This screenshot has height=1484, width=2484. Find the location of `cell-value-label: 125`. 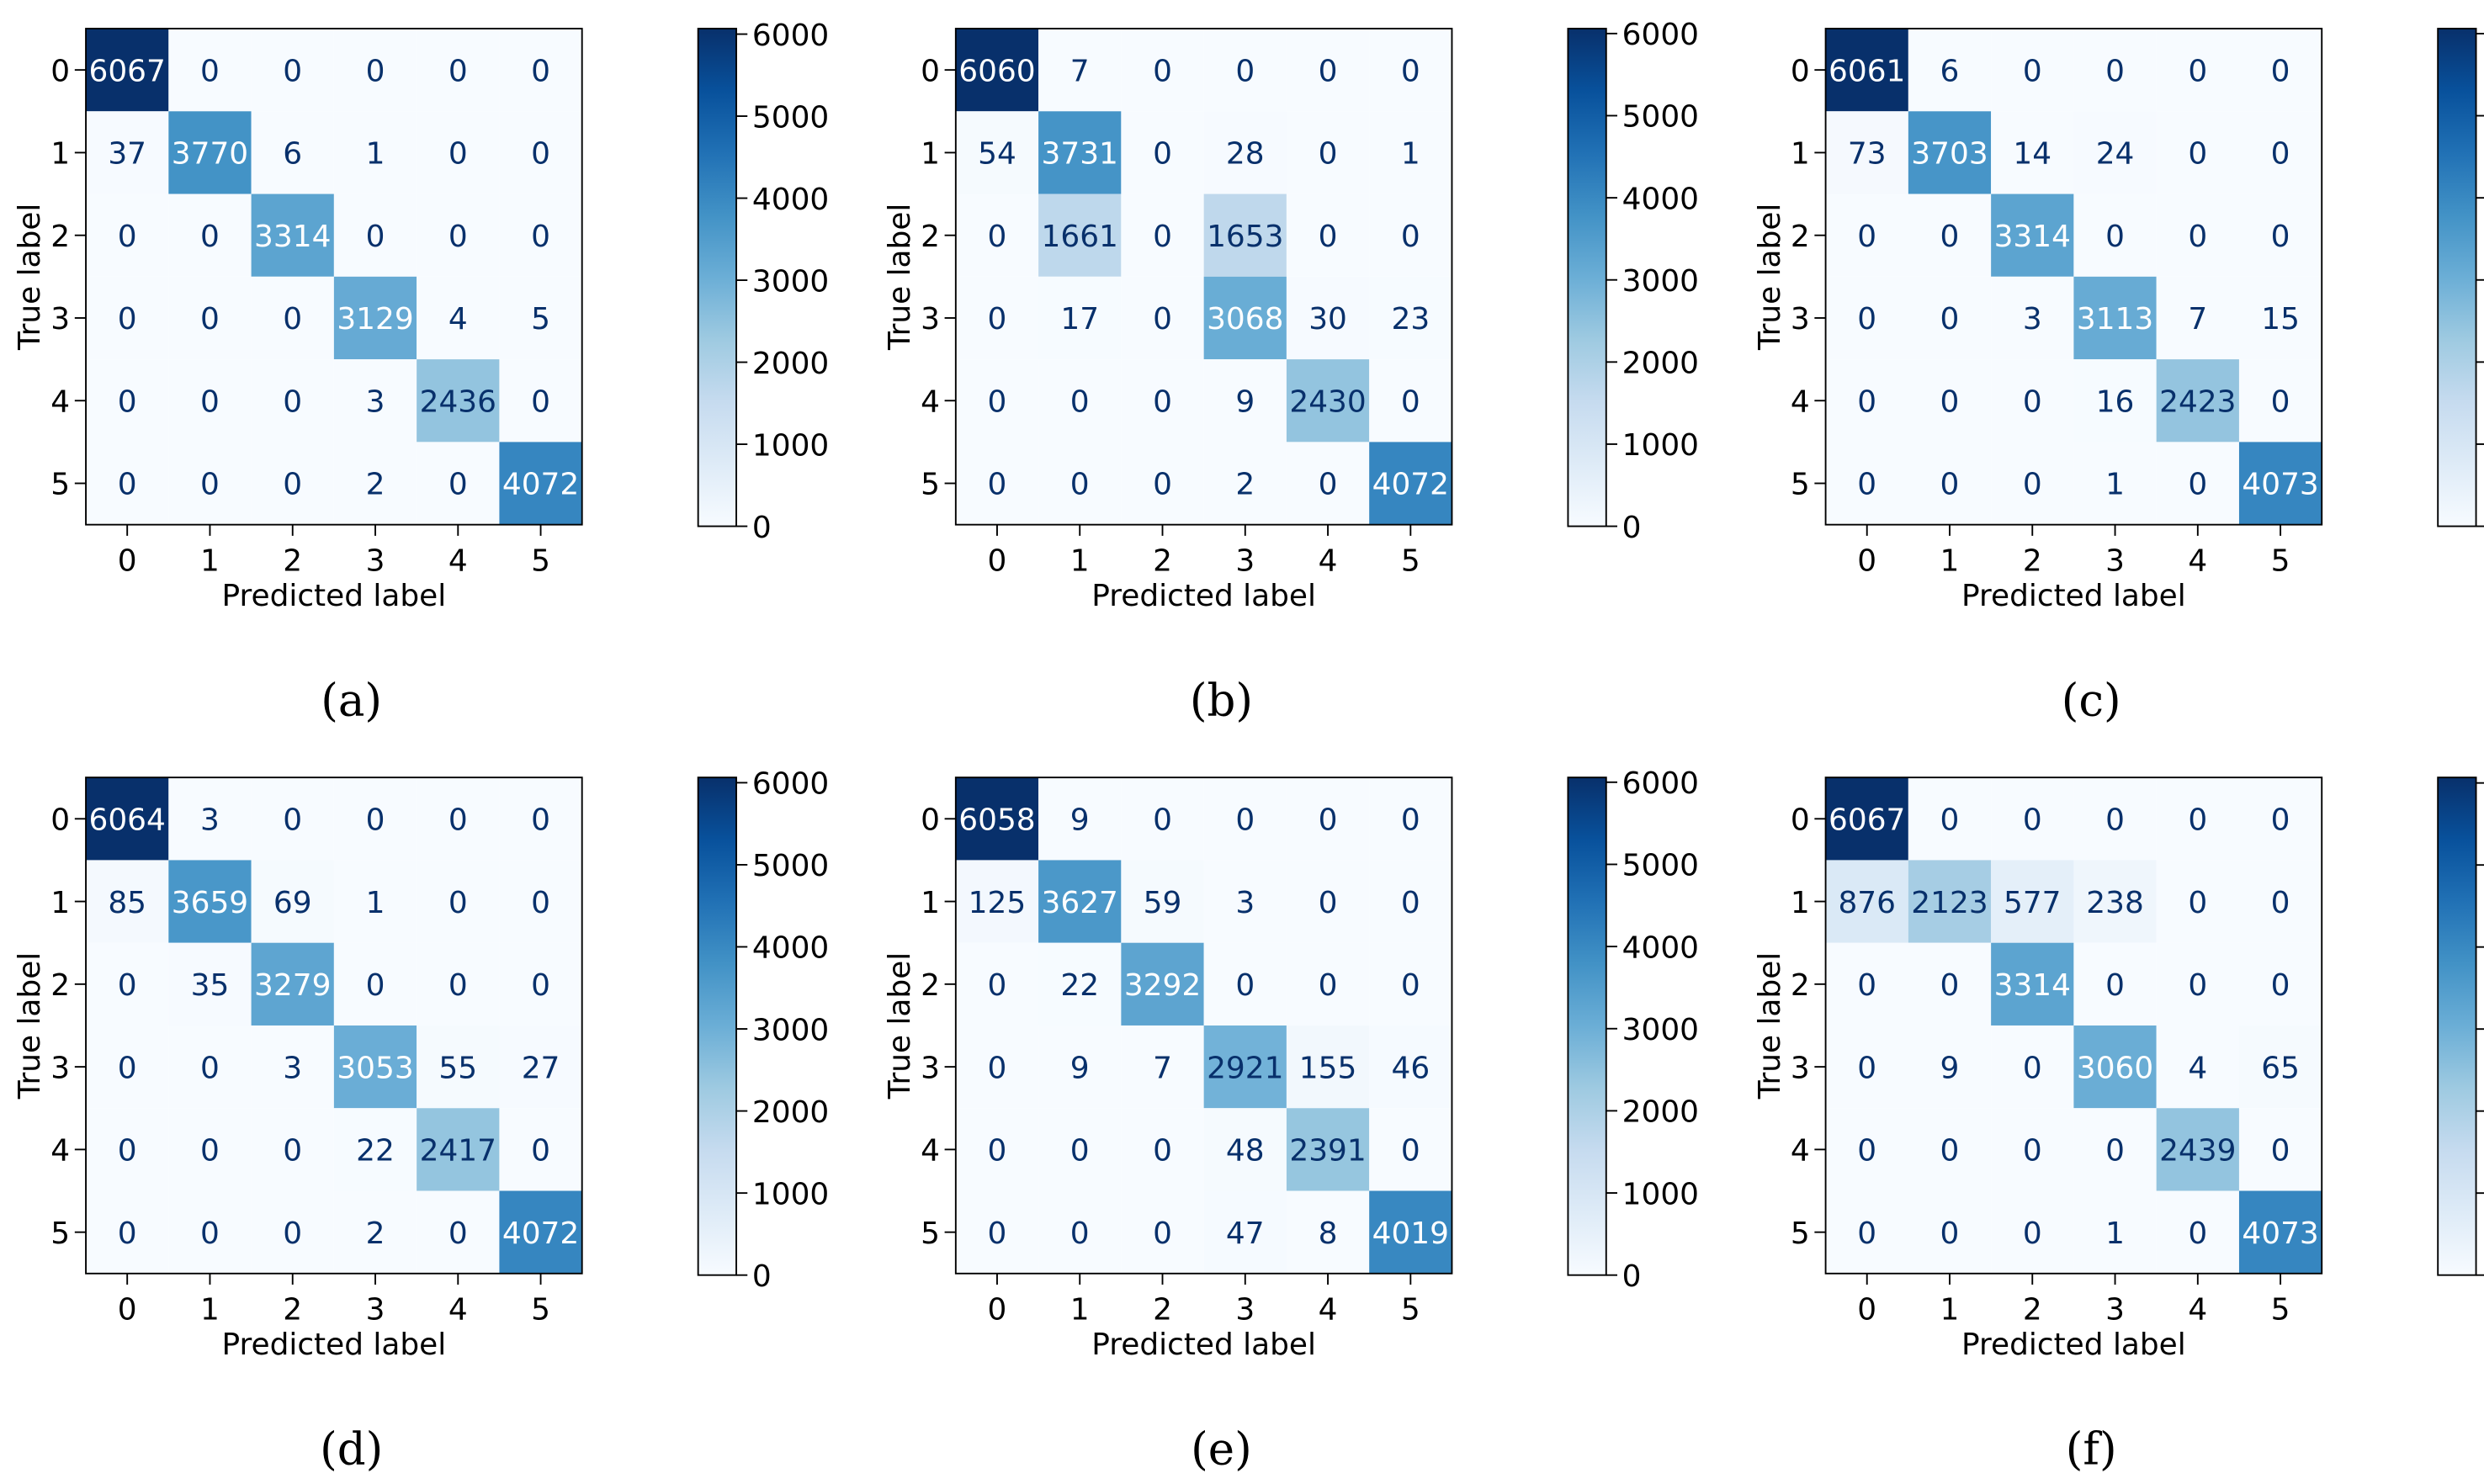

cell-value-label: 125 is located at coordinates (998, 903).